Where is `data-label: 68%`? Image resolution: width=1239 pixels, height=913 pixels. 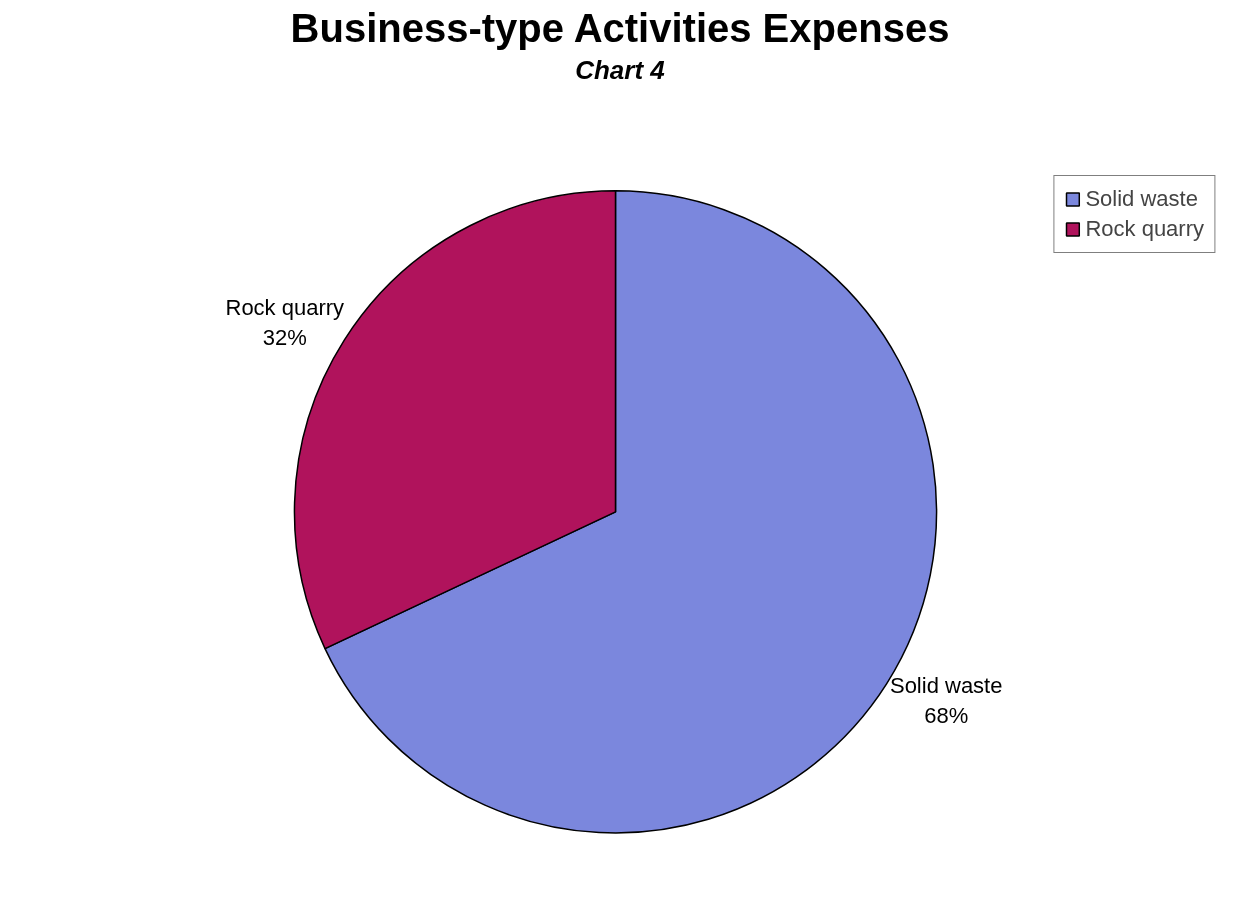
data-label: 68% is located at coordinates (946, 716).